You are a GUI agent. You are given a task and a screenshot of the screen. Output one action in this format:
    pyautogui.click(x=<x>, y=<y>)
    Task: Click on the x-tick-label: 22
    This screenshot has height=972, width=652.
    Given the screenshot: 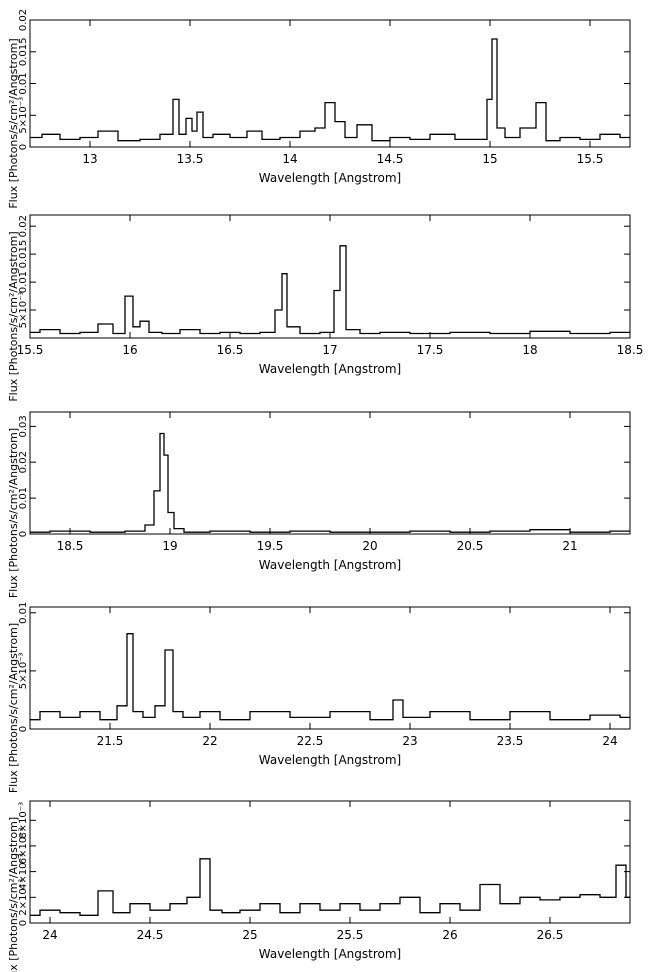 What is the action you would take?
    pyautogui.click(x=209, y=741)
    